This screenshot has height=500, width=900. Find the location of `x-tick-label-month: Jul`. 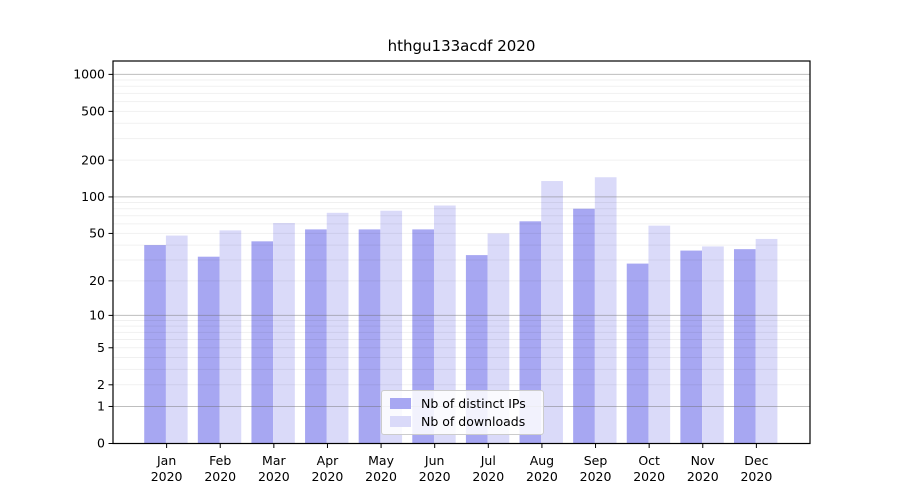

x-tick-label-month: Jul is located at coordinates (488, 460).